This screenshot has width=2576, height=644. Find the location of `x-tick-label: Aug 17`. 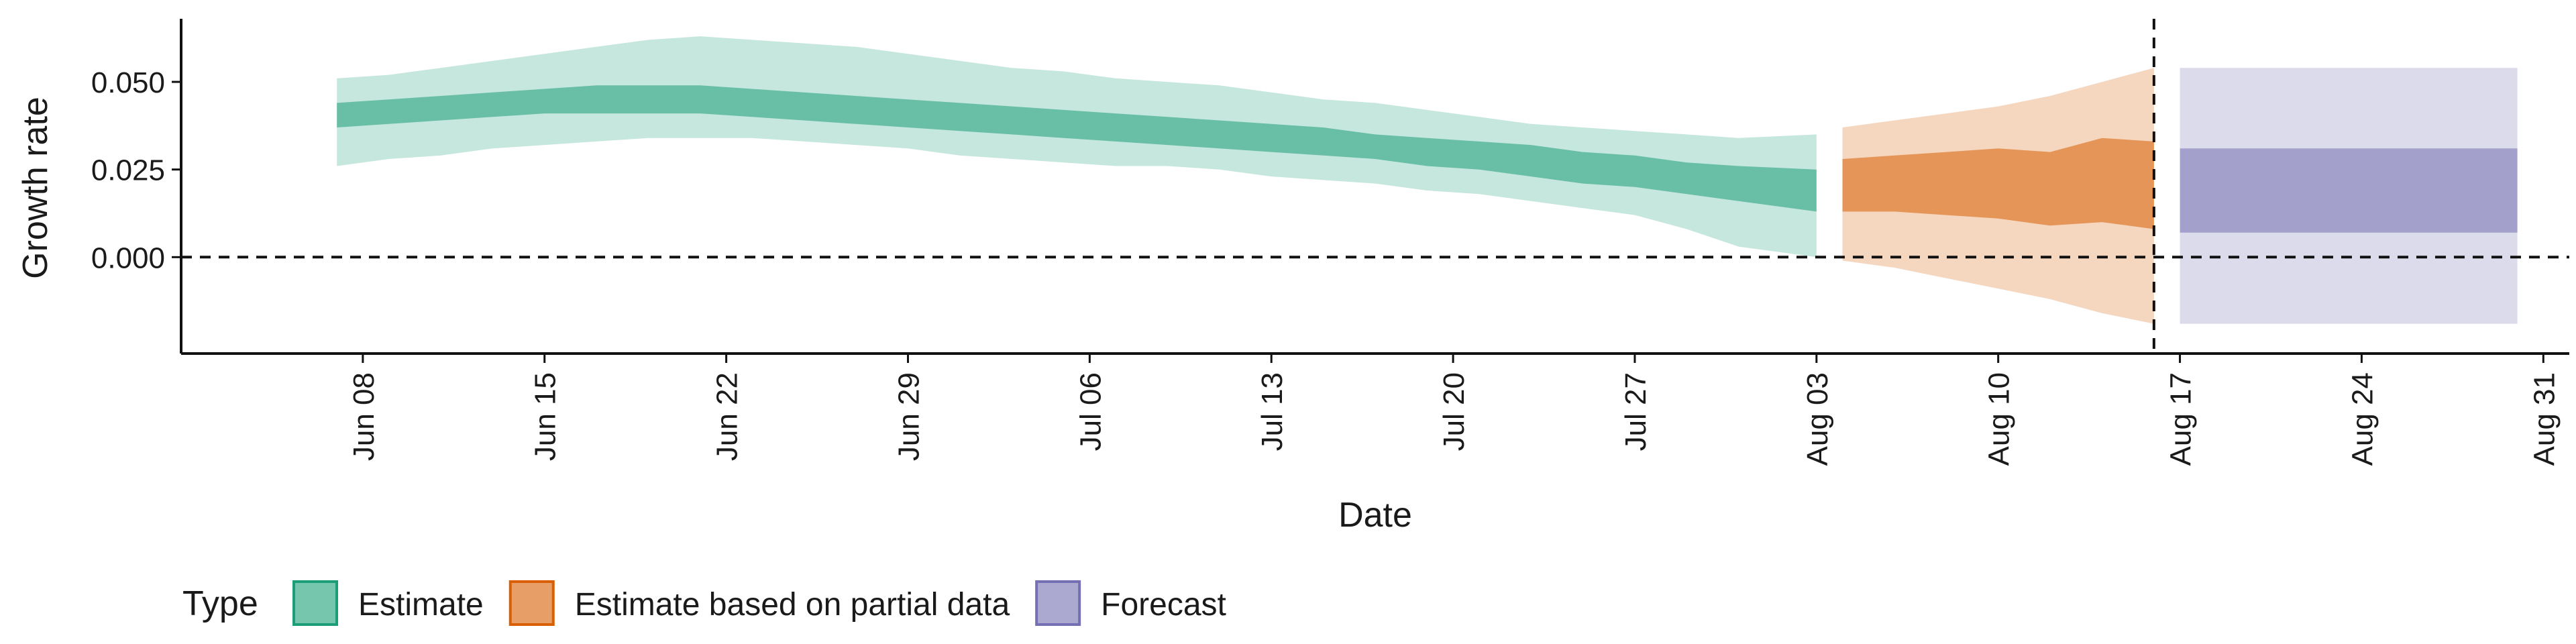

x-tick-label: Aug 17 is located at coordinates (2181, 419).